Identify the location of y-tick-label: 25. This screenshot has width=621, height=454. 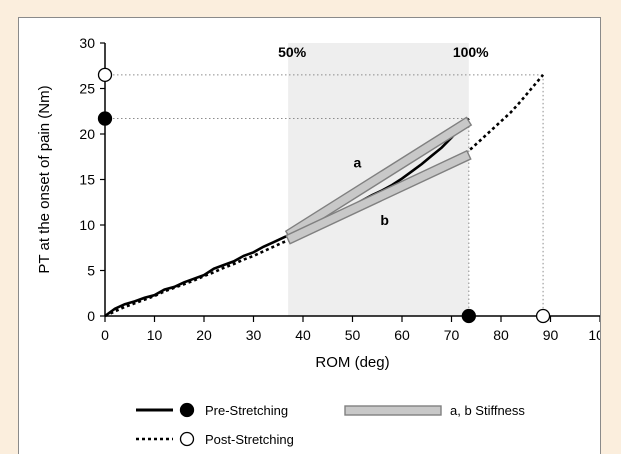
(87, 89).